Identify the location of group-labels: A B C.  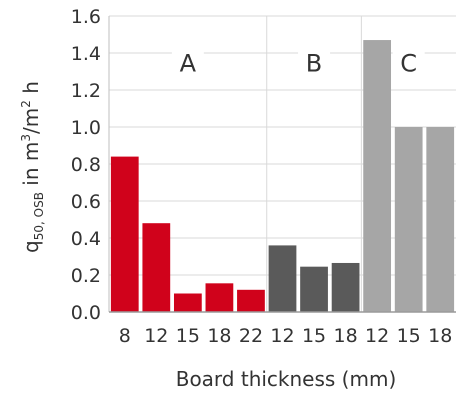
(298, 61).